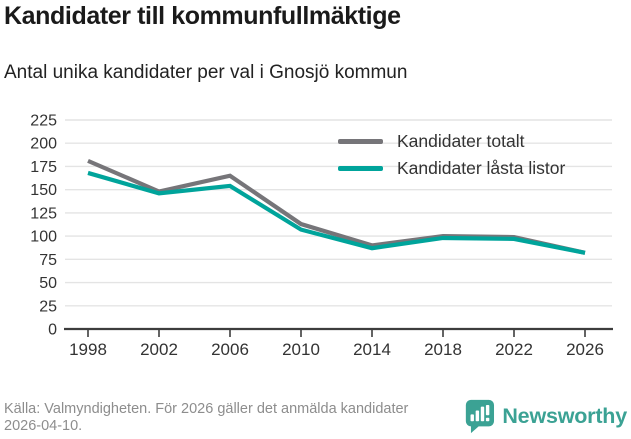  Describe the element at coordinates (443, 349) in the screenshot. I see `x-axis-tick-label: 2018` at that location.